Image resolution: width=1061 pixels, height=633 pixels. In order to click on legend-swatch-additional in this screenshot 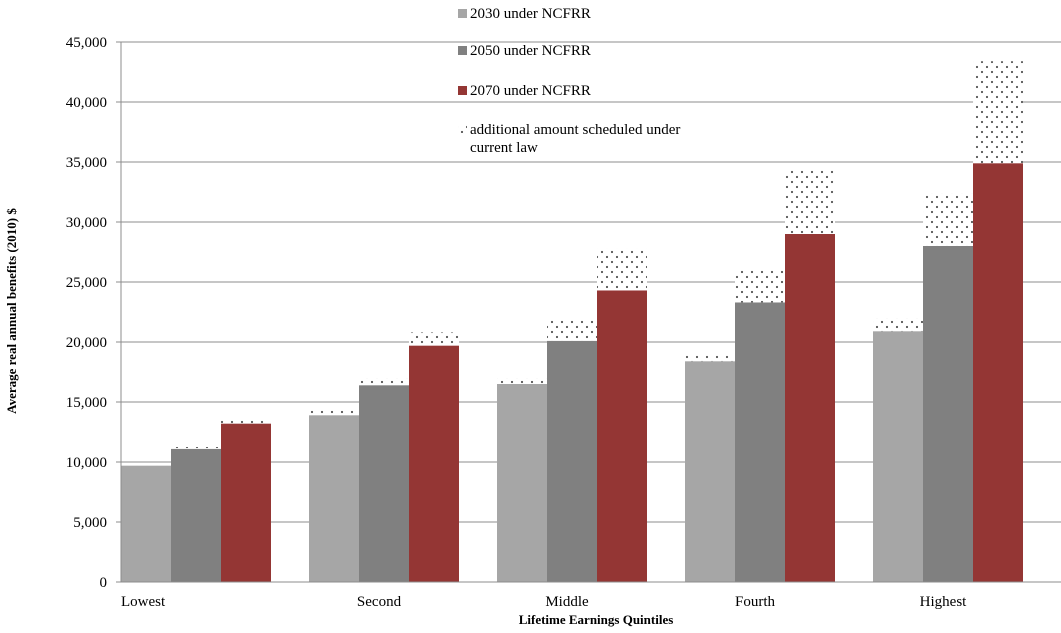, I will do `click(462, 128)`.